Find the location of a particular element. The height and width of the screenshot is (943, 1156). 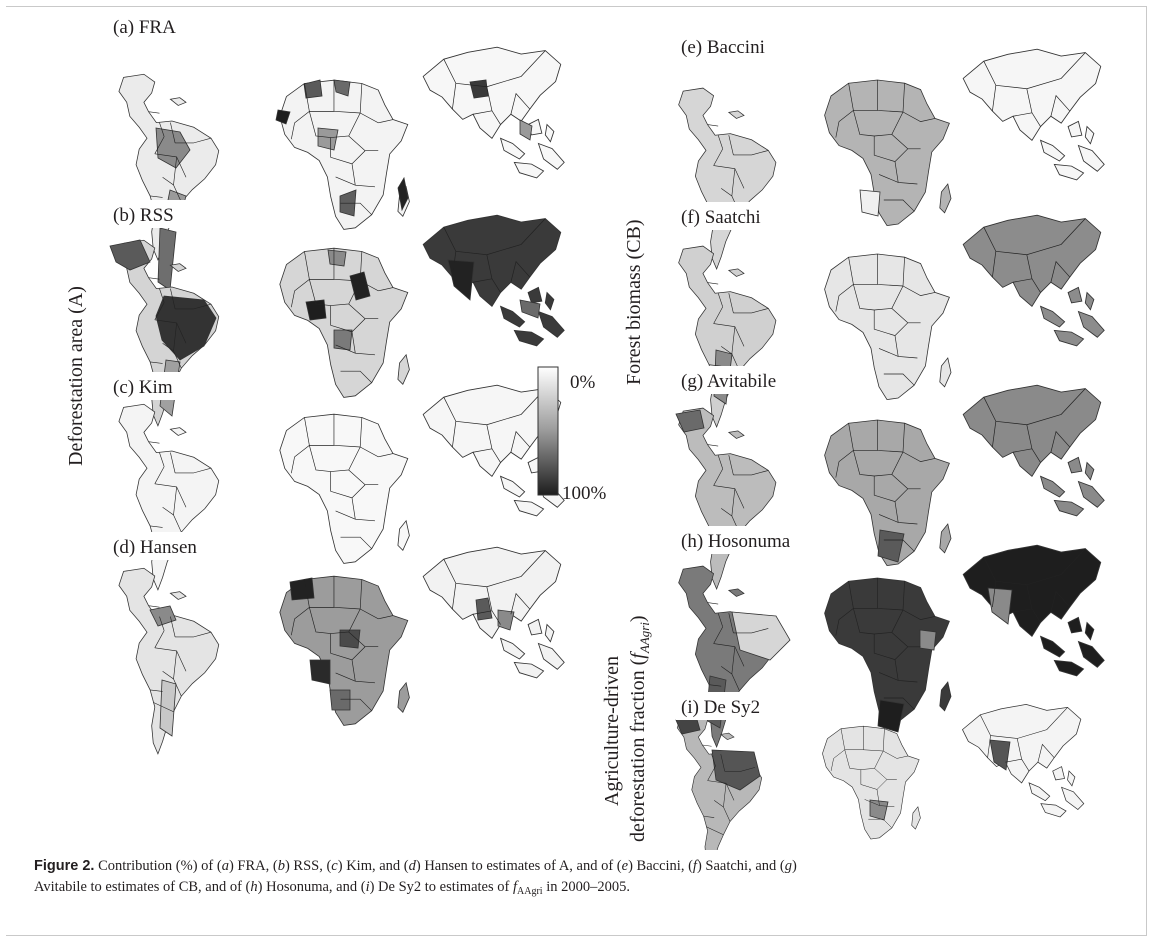

colorbar: 0% 100% is located at coordinates (572, 435).